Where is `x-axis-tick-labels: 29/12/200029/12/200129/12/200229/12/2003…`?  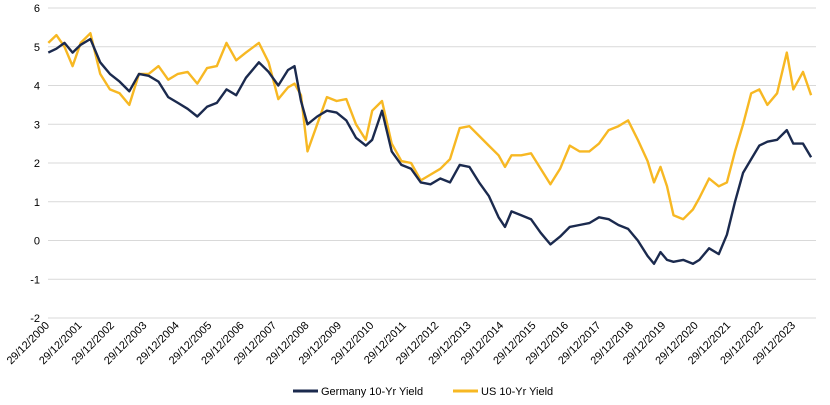 x-axis-tick-labels: 29/12/200029/12/200129/12/200229/12/2003… is located at coordinates (401, 343).